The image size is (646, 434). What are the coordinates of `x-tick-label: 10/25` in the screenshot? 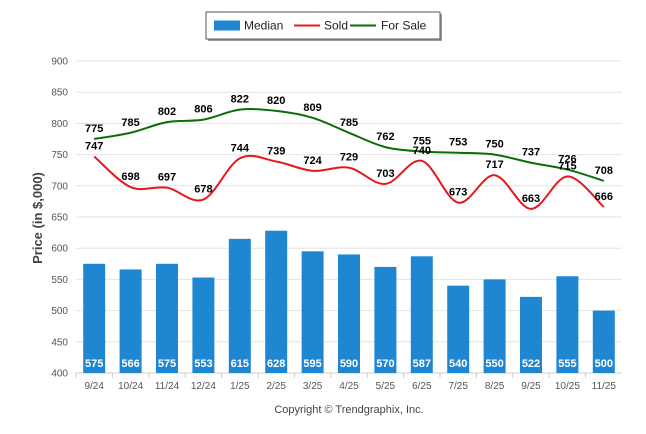 It's located at (567, 386).